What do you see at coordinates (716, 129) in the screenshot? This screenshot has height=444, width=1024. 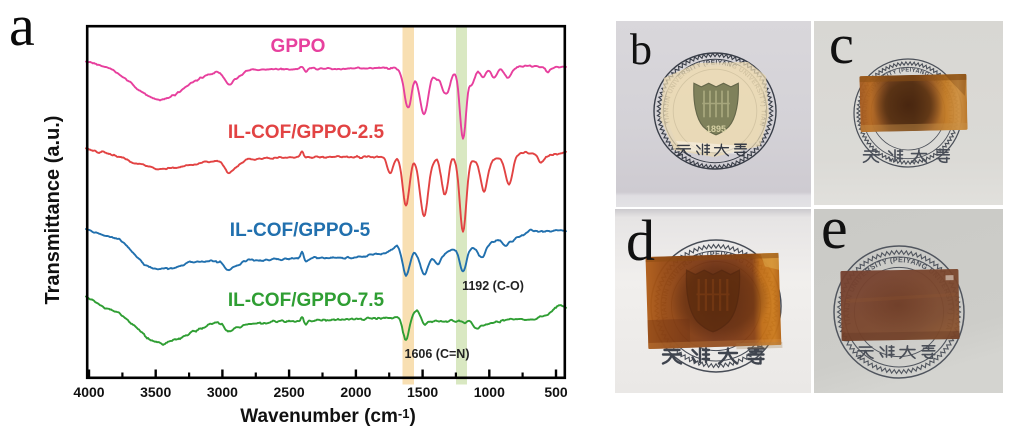 I see `svg-text: 1895` at bounding box center [716, 129].